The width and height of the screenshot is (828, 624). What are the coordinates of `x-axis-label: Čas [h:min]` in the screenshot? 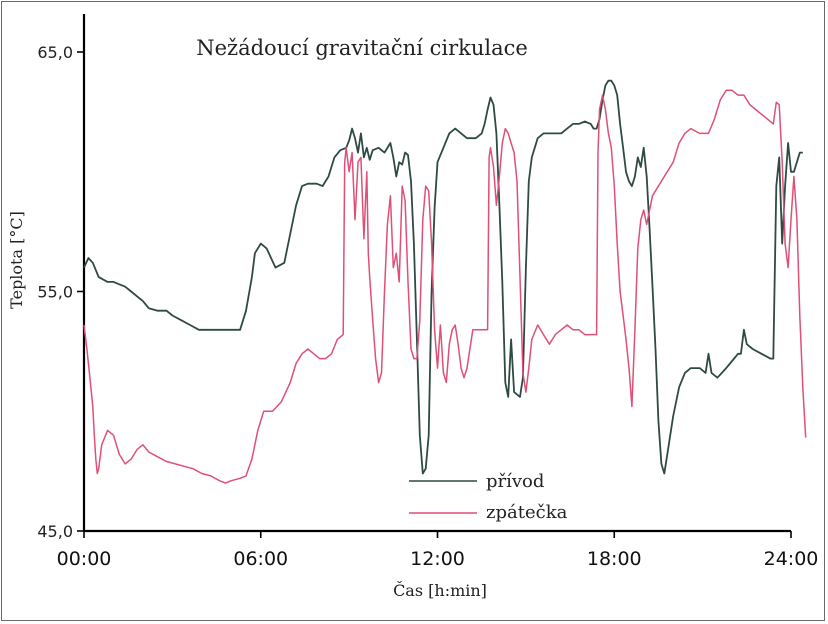 It's located at (440, 590).